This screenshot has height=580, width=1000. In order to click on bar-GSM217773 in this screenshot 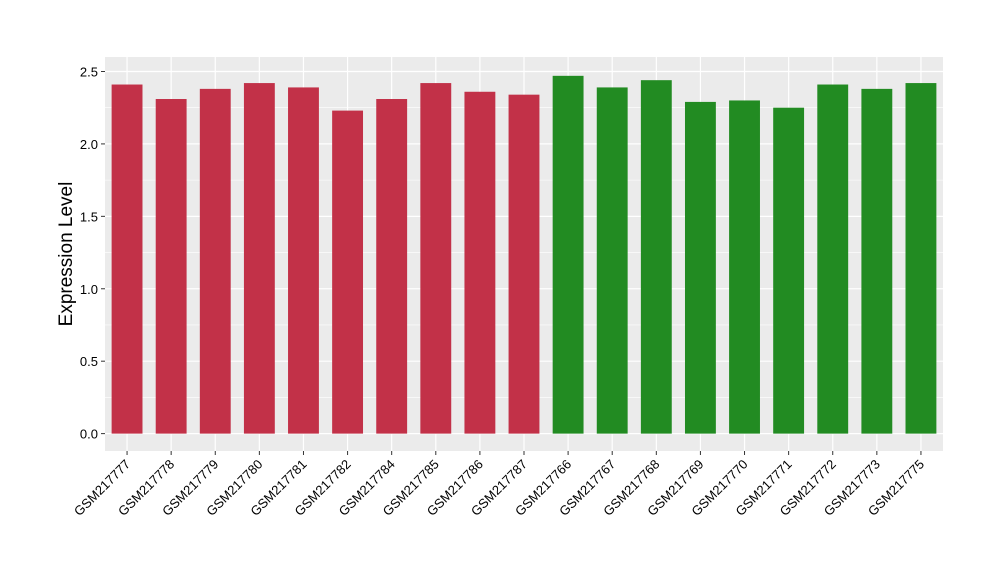, I will do `click(877, 261)`.